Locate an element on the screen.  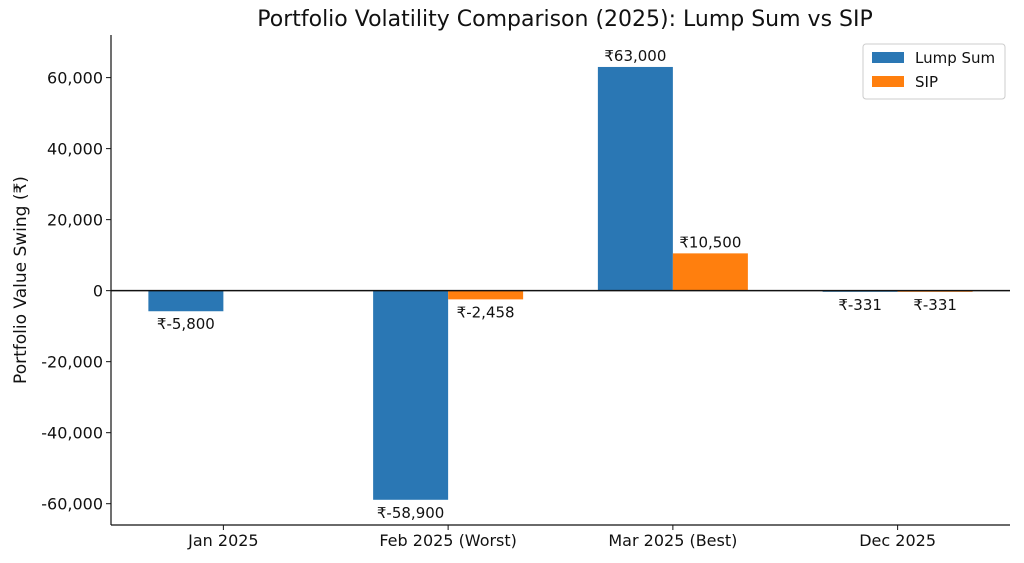
y-tick-label: -40,000 is located at coordinates (72, 433).